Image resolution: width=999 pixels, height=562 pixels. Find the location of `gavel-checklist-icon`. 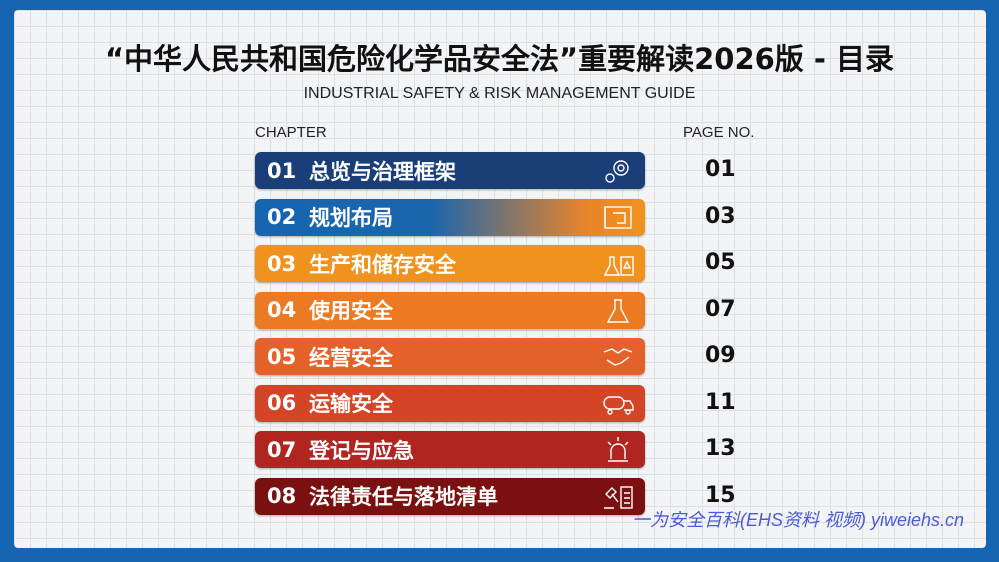

gavel-checklist-icon is located at coordinates (618, 497).